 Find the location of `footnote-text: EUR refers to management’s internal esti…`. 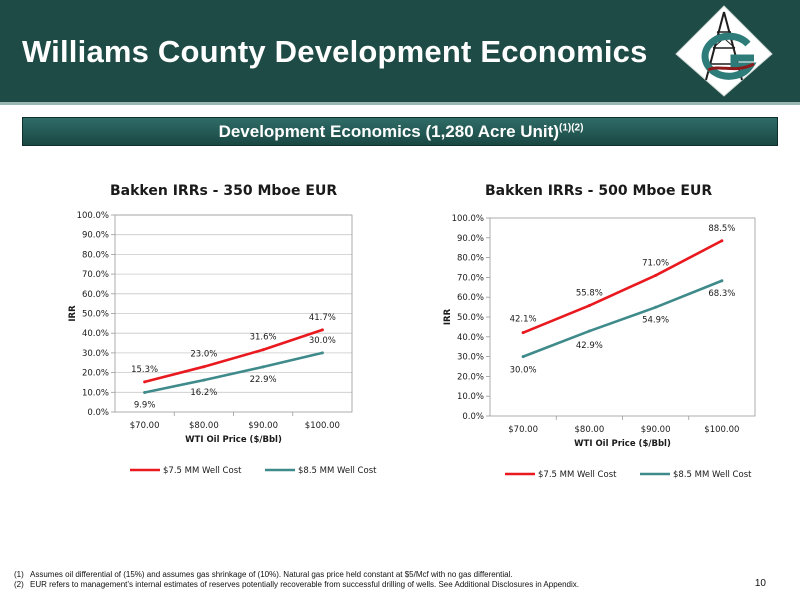

footnote-text: EUR refers to management’s internal esti… is located at coordinates (304, 584).